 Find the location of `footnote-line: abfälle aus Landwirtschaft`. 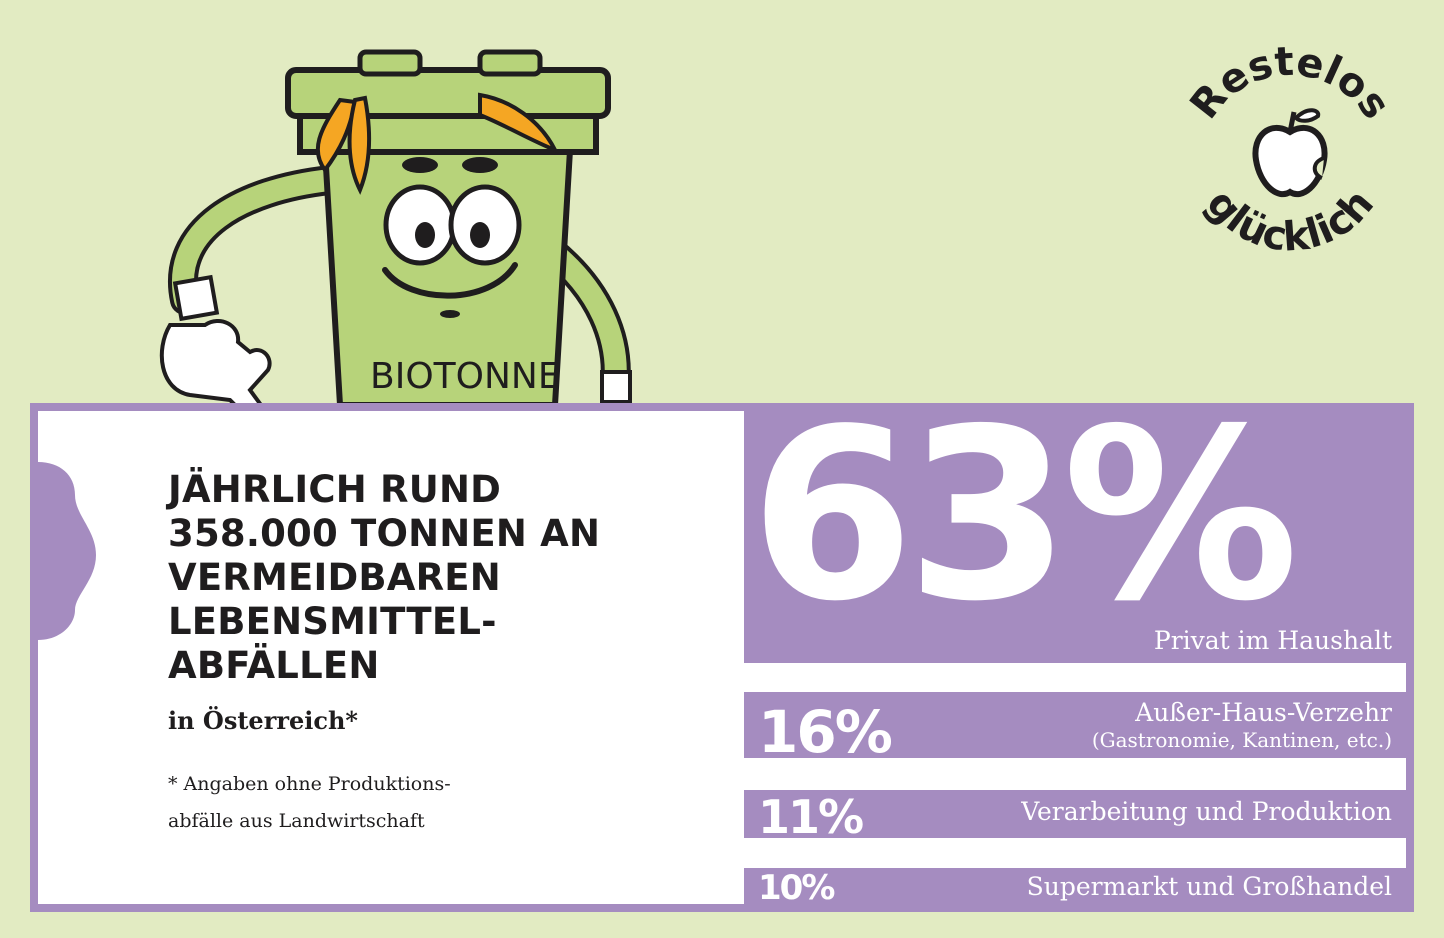

footnote-line: abfälle aus Landwirtschaft is located at coordinates (296, 821).